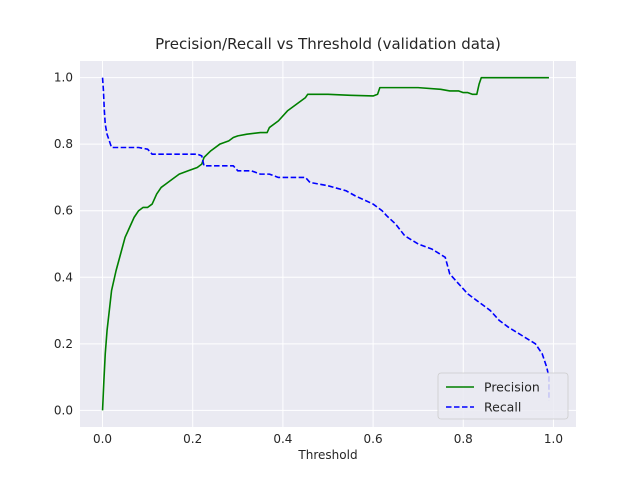 Image resolution: width=640 pixels, height=480 pixels. What do you see at coordinates (63, 277) in the screenshot?
I see `y-tick-label: 0.4` at bounding box center [63, 277].